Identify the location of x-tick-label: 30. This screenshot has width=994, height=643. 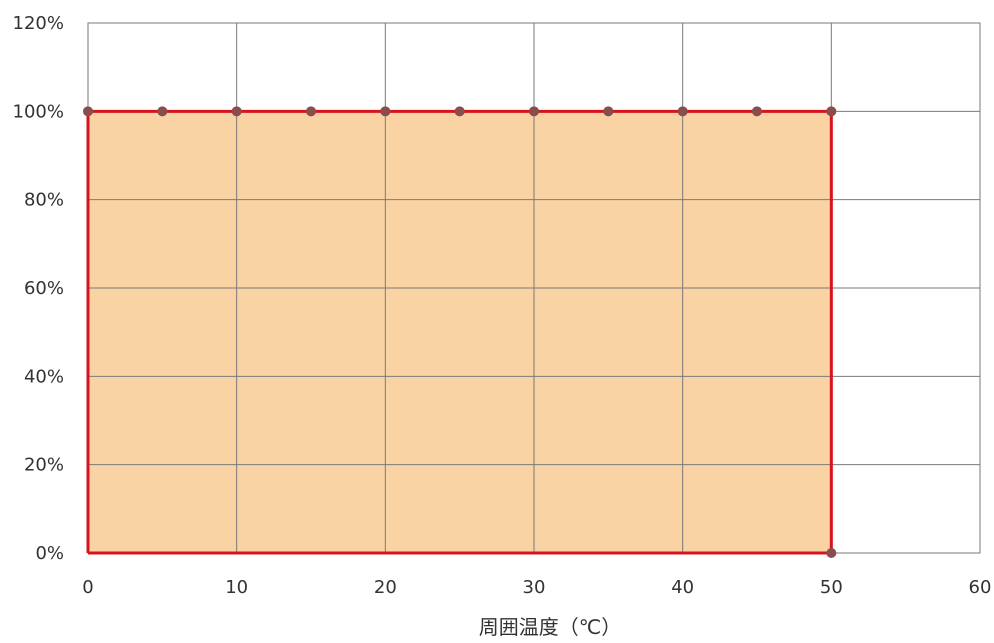
(534, 587).